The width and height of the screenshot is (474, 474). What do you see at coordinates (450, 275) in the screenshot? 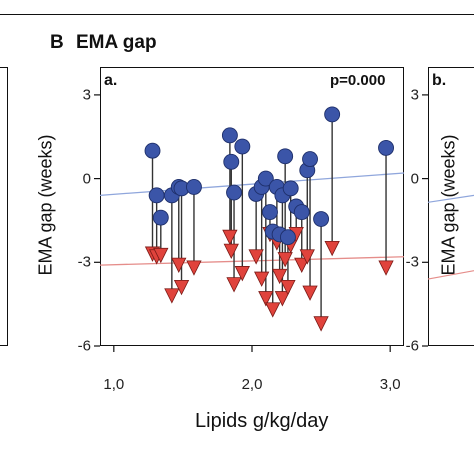
I see `right-red-fit-line` at bounding box center [450, 275].